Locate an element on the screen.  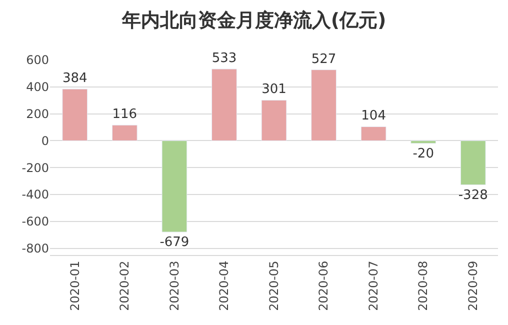
data-label: 527 is located at coordinates (323, 59).